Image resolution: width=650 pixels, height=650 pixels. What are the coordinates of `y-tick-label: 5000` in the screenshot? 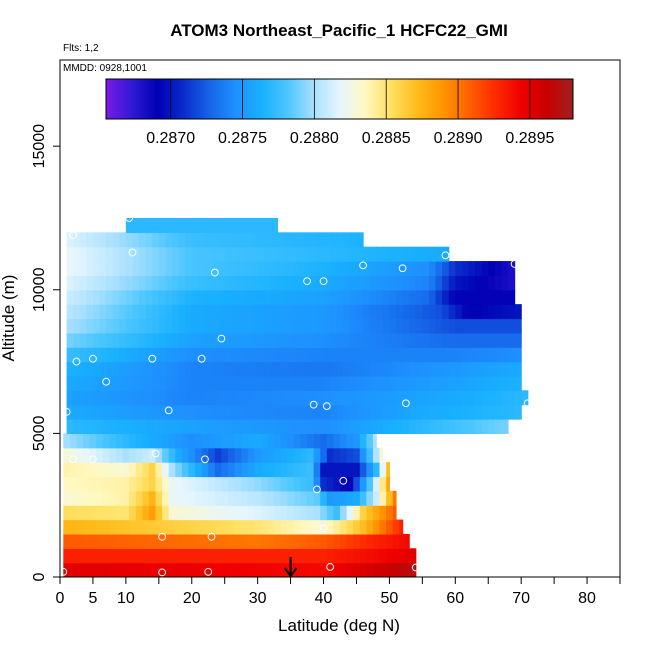 It's located at (39, 433).